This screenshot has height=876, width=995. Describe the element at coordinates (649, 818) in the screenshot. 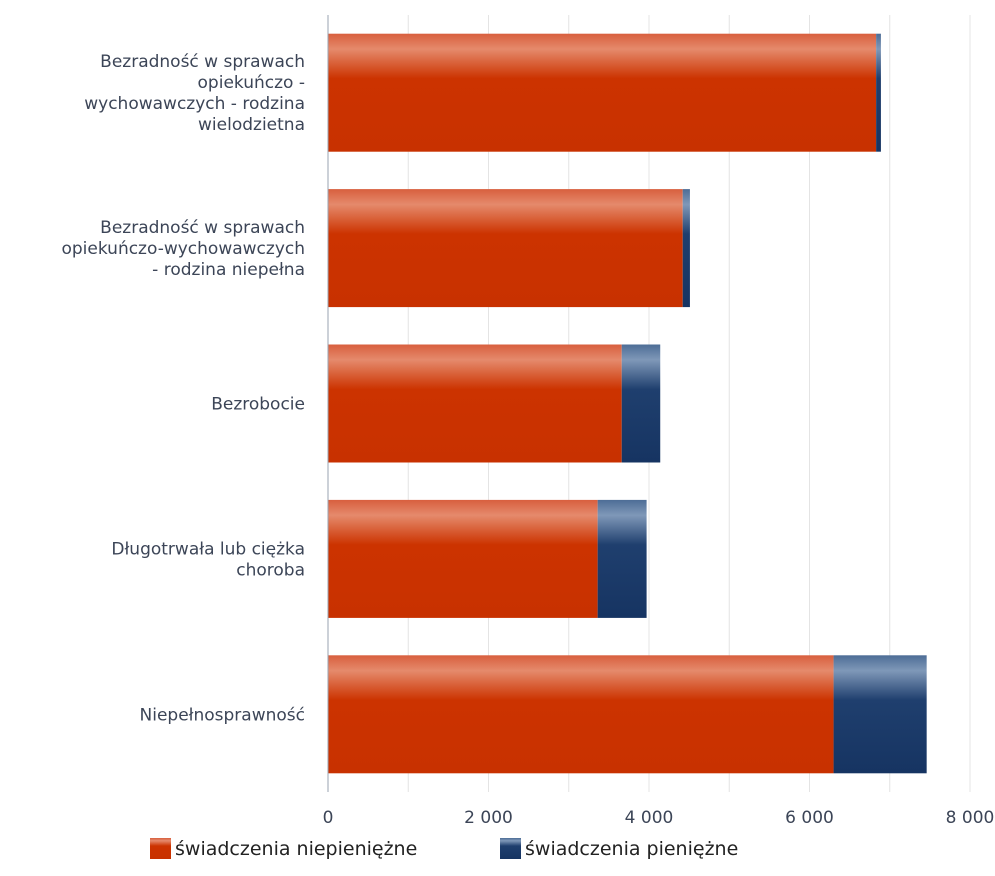

I see `x-tick-label: 4 000` at that location.